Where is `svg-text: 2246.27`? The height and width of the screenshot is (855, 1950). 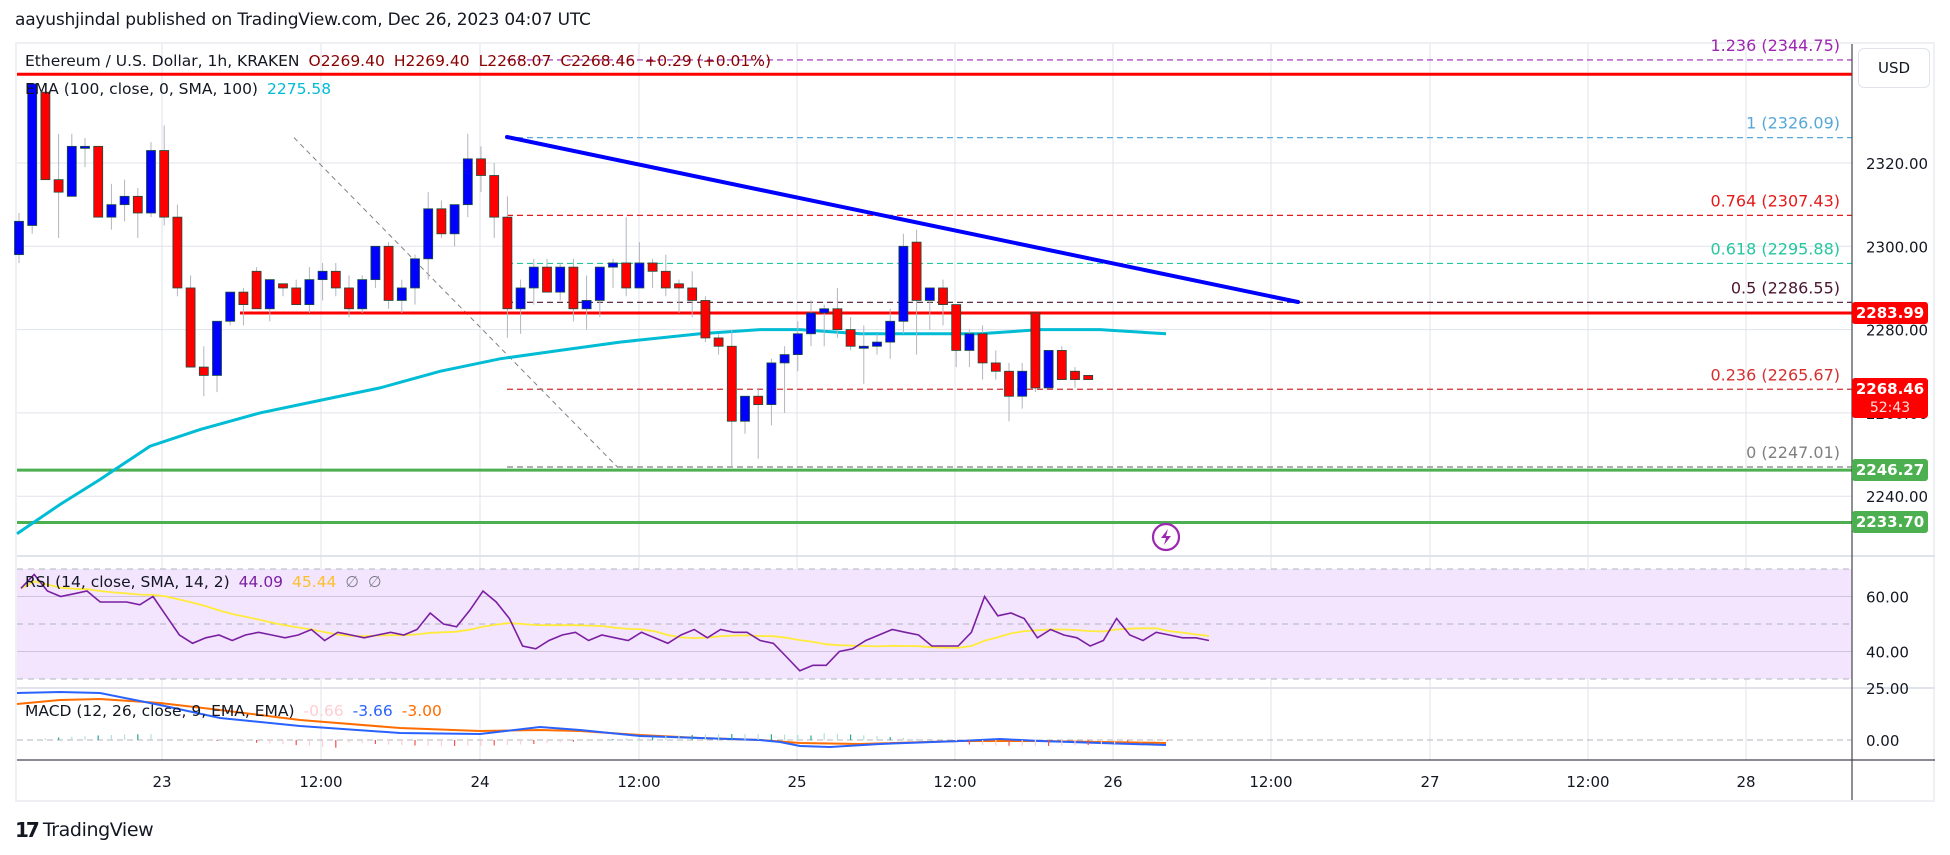 svg-text: 2246.27 is located at coordinates (1890, 470).